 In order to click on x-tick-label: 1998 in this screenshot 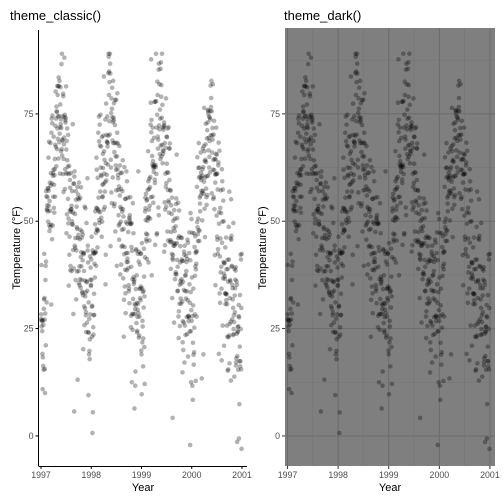, I will do `click(91, 475)`.